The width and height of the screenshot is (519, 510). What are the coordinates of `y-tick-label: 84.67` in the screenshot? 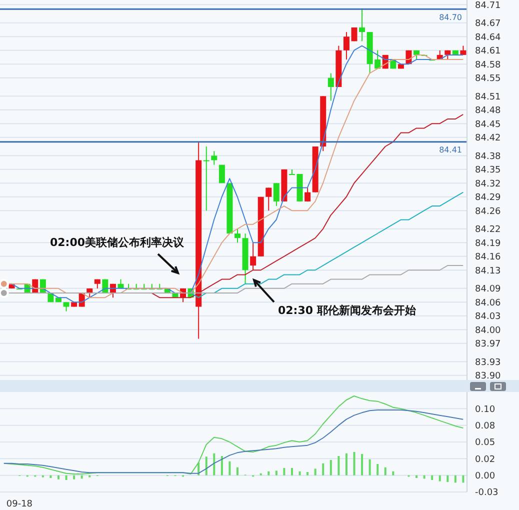 It's located at (488, 24).